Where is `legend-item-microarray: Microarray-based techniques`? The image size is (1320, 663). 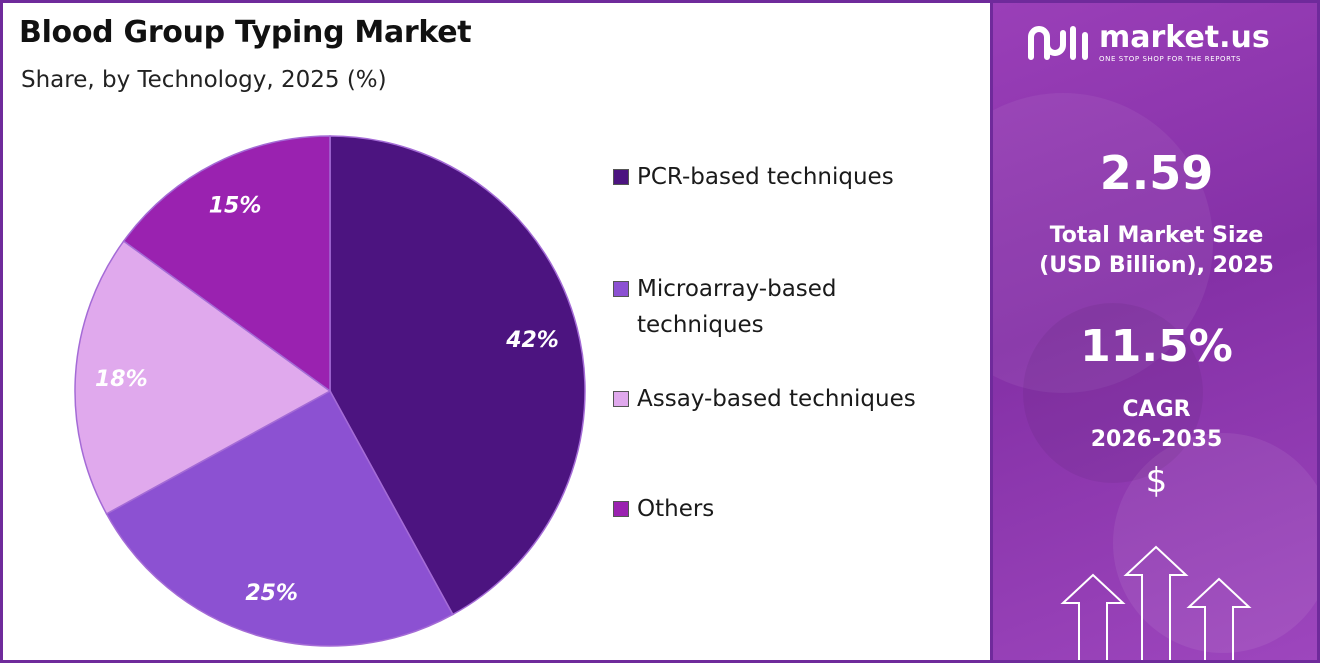 legend-item-microarray: Microarray-based techniques is located at coordinates (755, 309).